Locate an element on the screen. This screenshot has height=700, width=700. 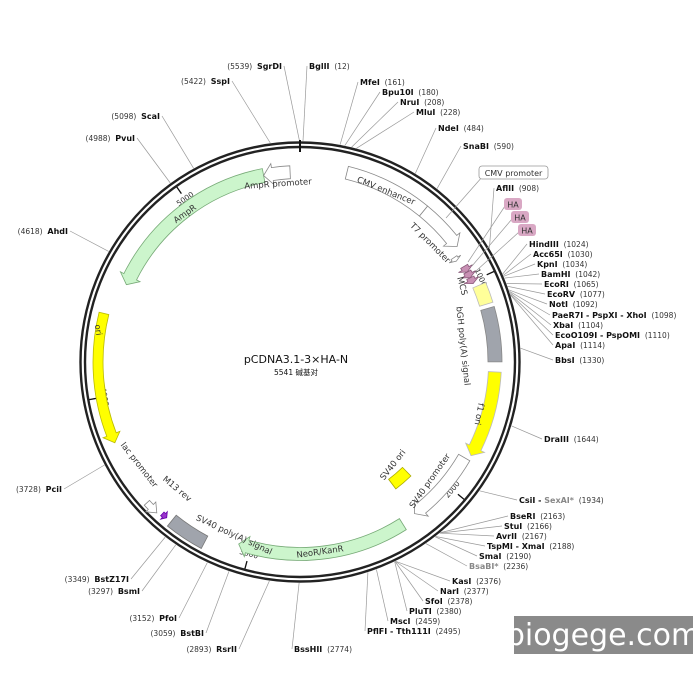
restriction-site: MluI (228) is located at coordinates (438, 112).